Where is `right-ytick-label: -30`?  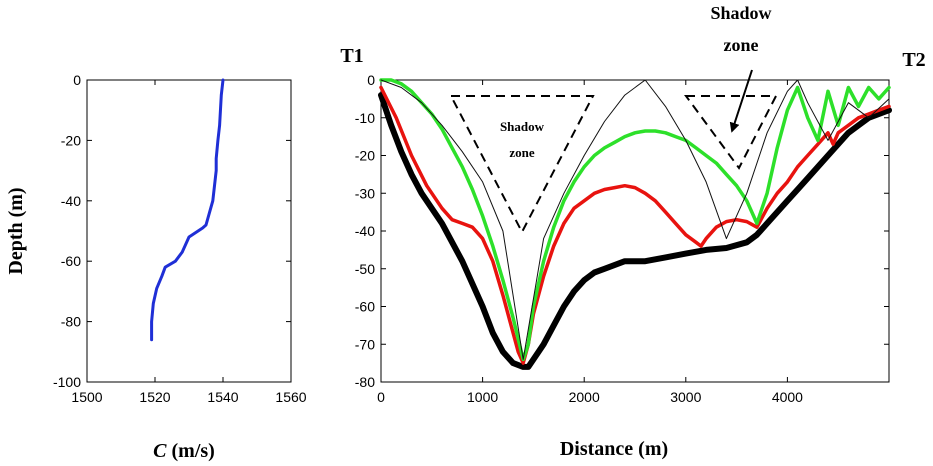
right-ytick-label: -30 is located at coordinates (365, 193).